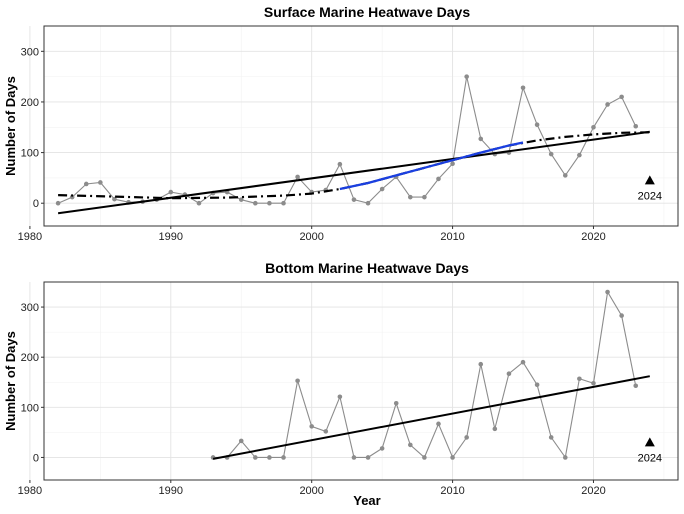 The width and height of the screenshot is (684, 514). Describe the element at coordinates (431, 417) in the screenshot. I see `bottom-linear-trend-line` at that location.